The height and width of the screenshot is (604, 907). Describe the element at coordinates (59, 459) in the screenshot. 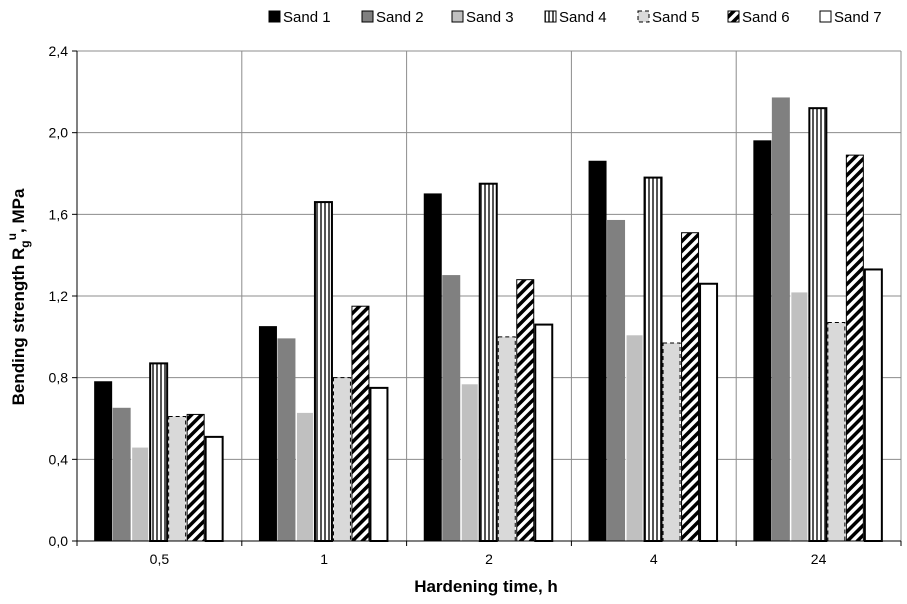

I see `y-tick-label: 0,4` at that location.